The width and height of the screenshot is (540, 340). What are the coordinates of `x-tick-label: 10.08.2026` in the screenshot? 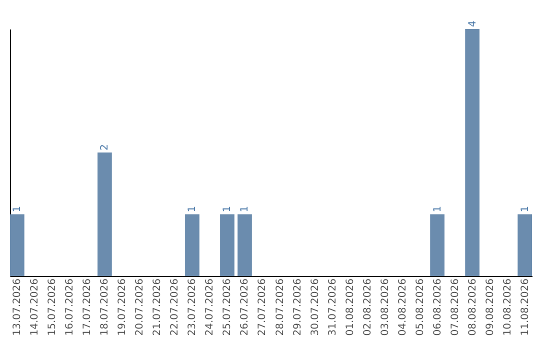 It's located at (508, 307).